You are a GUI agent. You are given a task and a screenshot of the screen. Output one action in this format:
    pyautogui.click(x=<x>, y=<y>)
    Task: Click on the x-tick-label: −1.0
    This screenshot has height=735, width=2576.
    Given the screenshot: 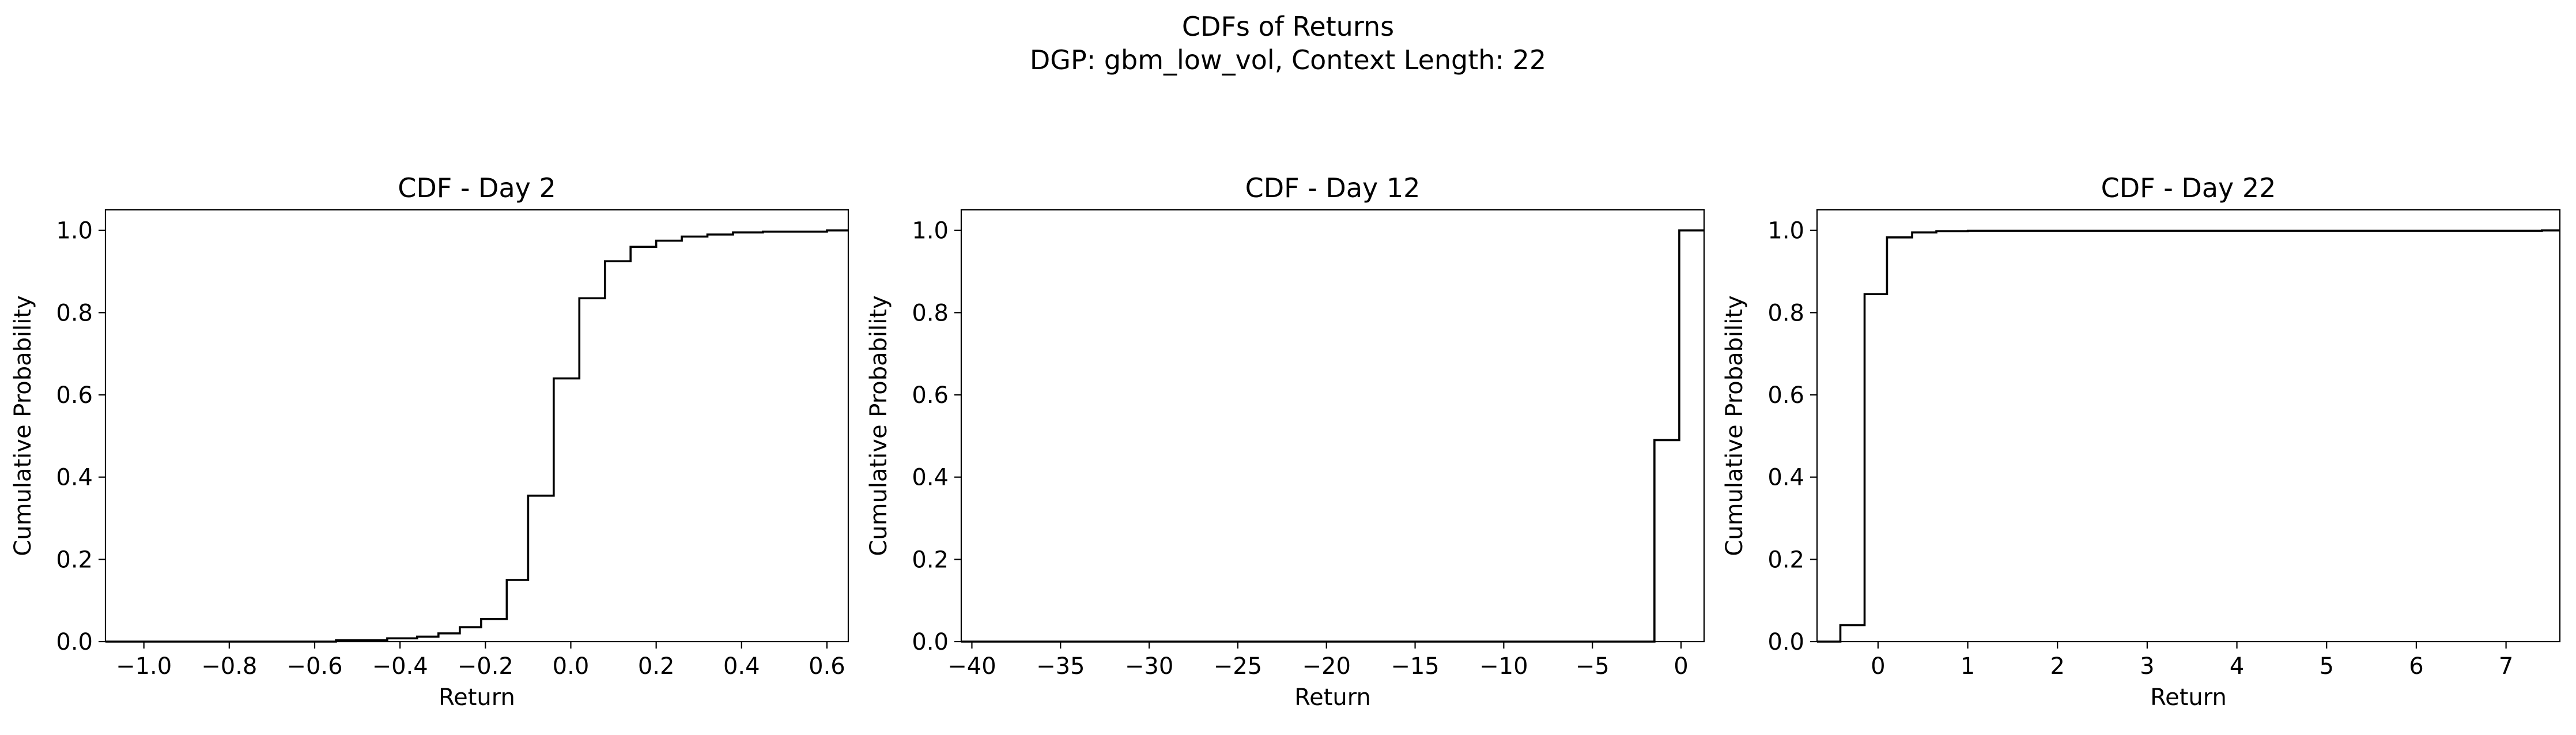 What is the action you would take?
    pyautogui.click(x=144, y=666)
    